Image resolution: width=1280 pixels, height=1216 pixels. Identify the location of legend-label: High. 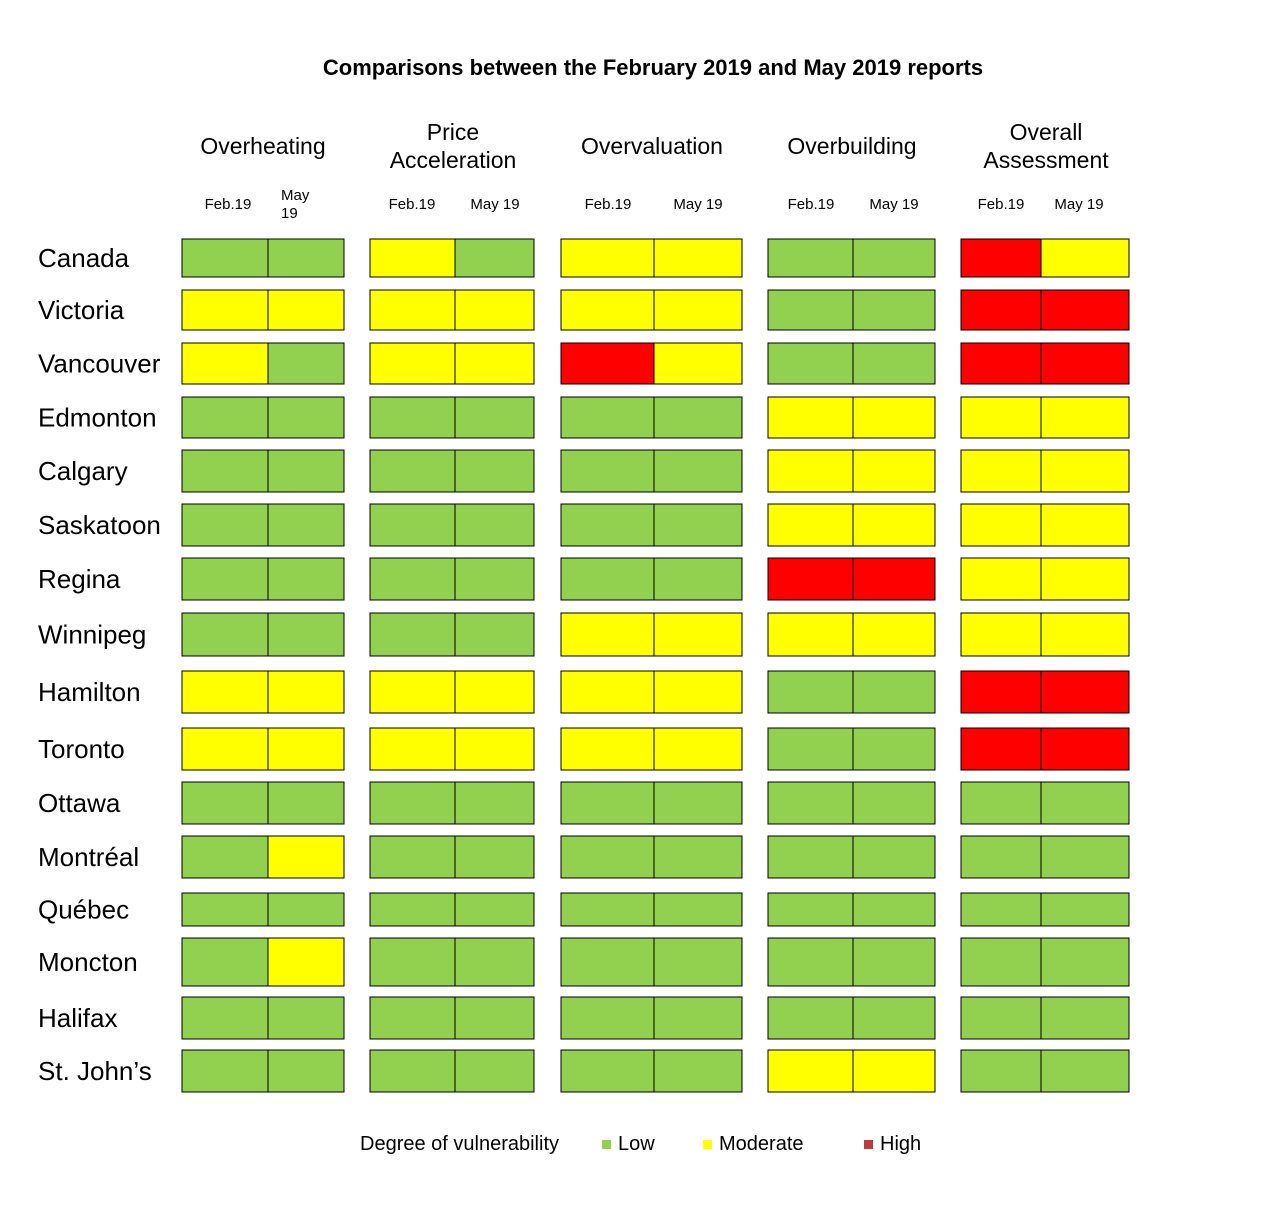
(900, 1144).